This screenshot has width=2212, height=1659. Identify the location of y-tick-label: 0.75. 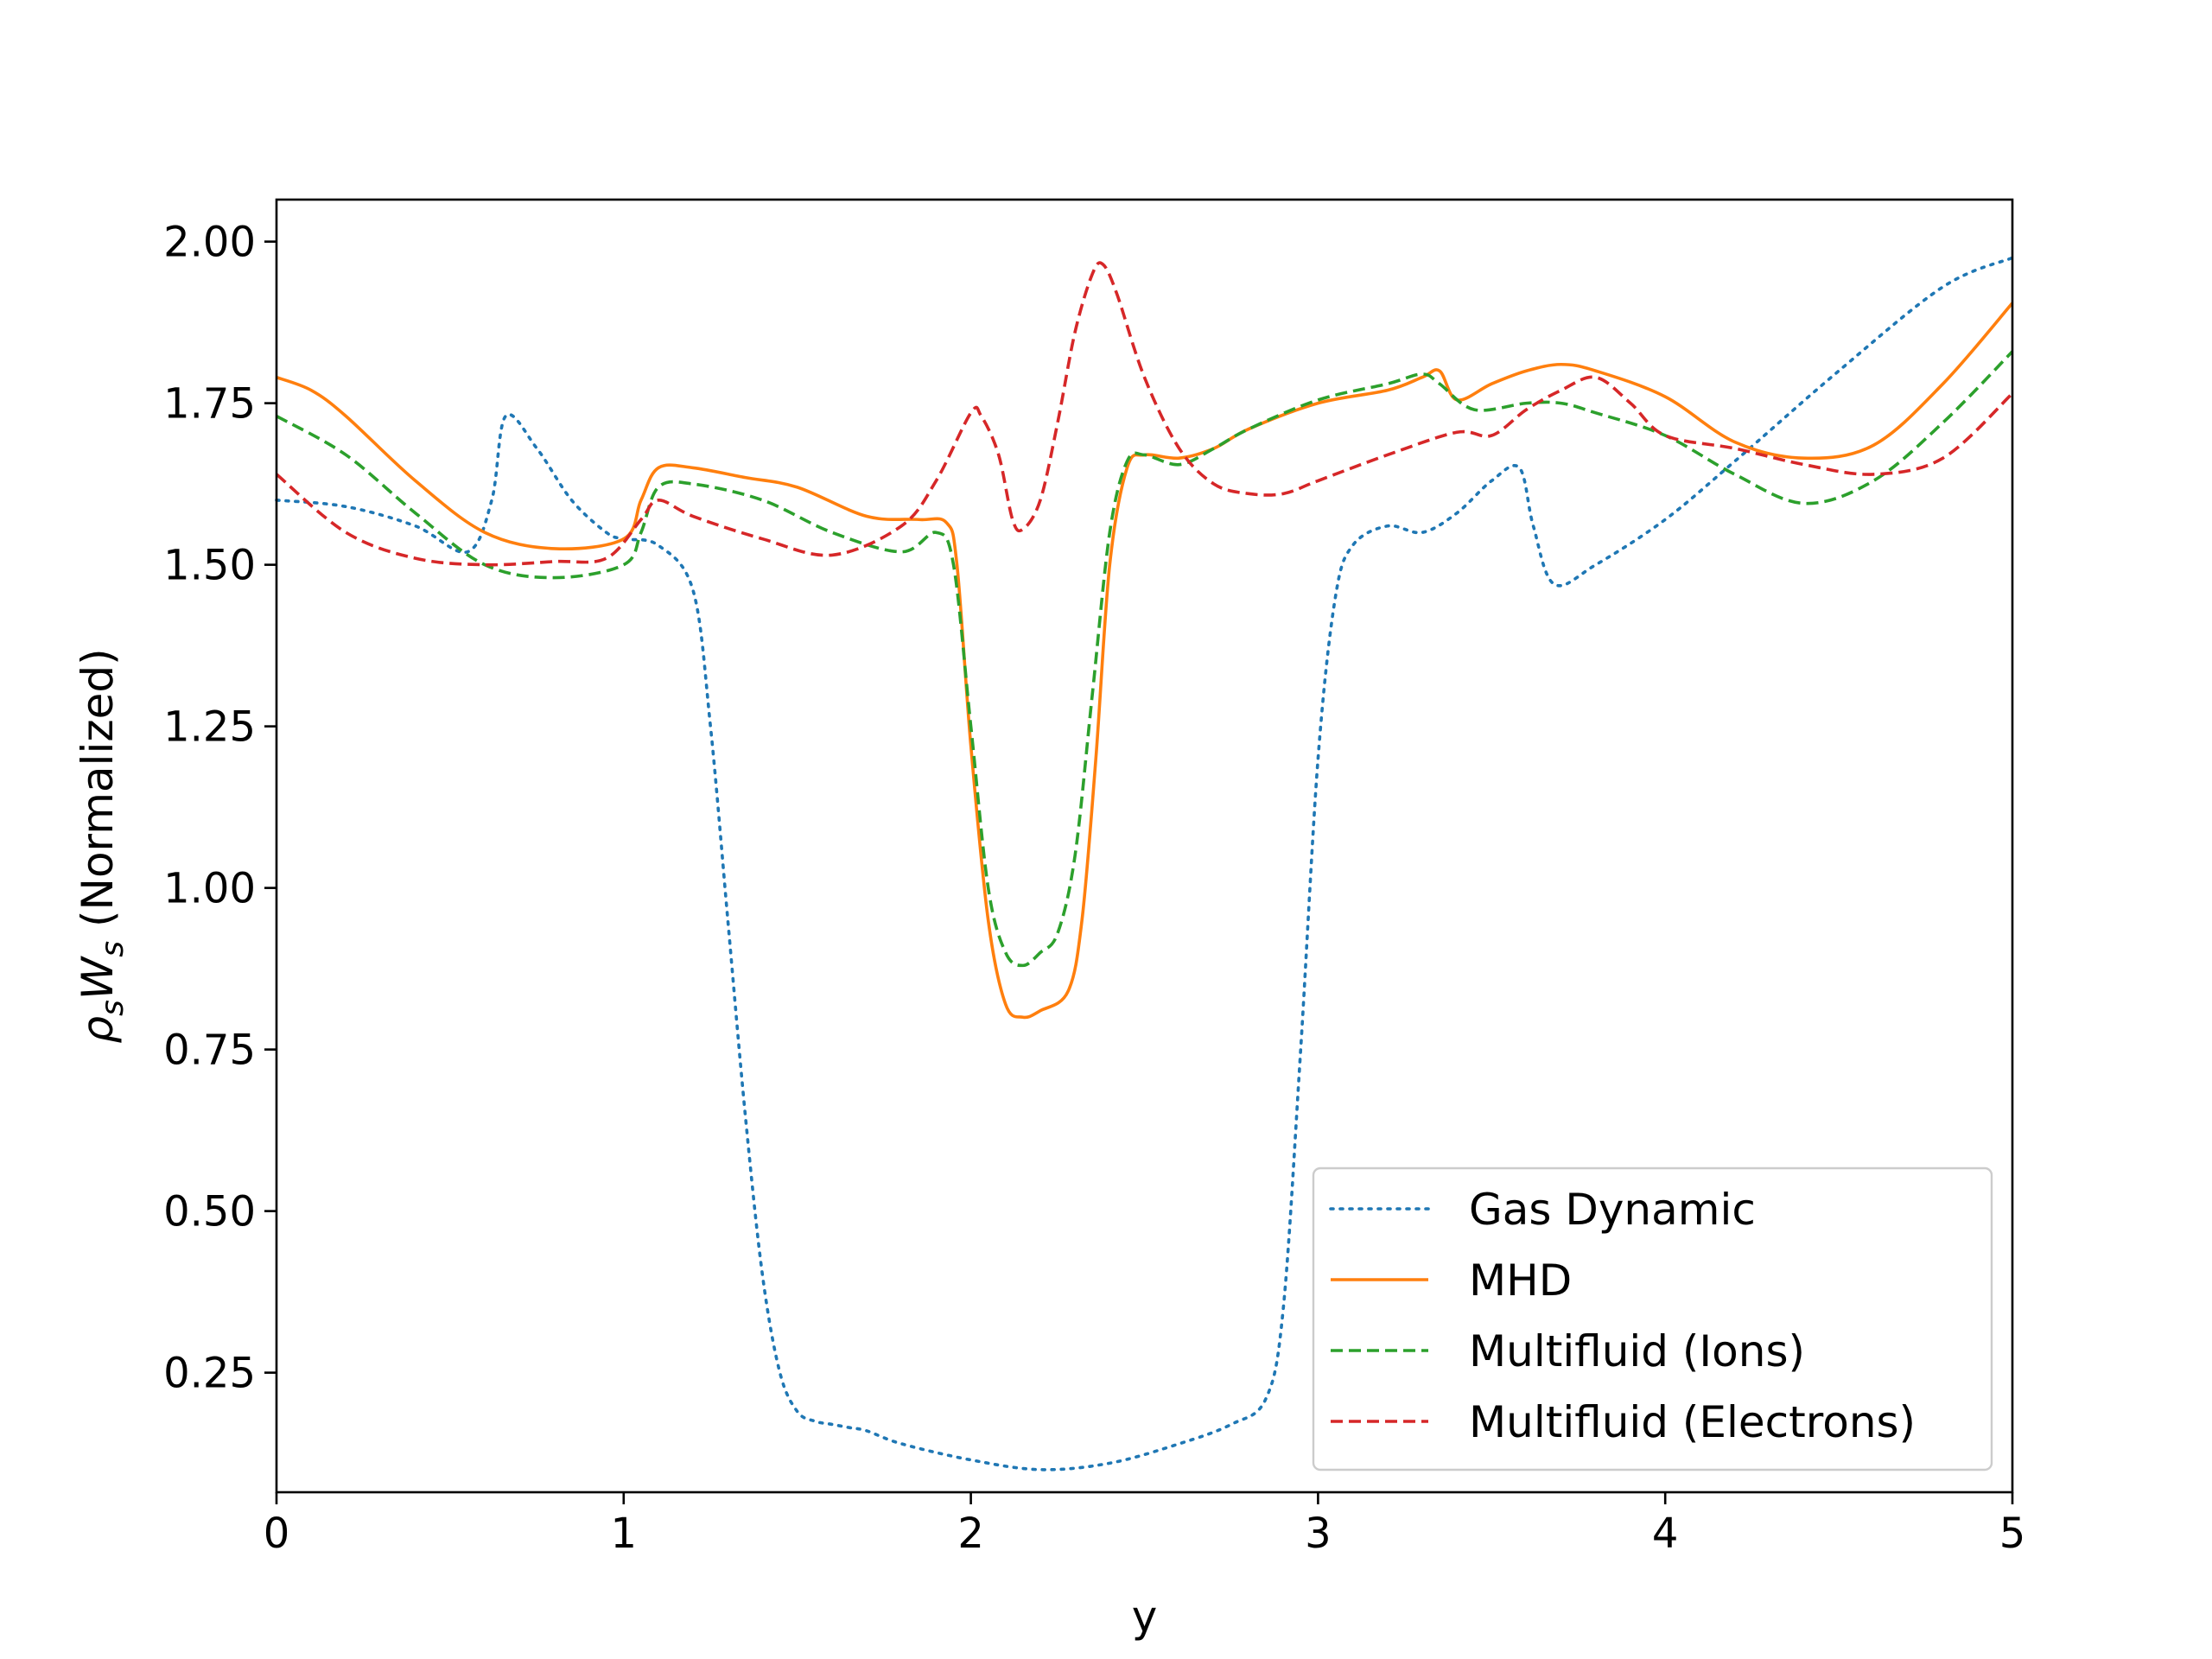
(209, 1051).